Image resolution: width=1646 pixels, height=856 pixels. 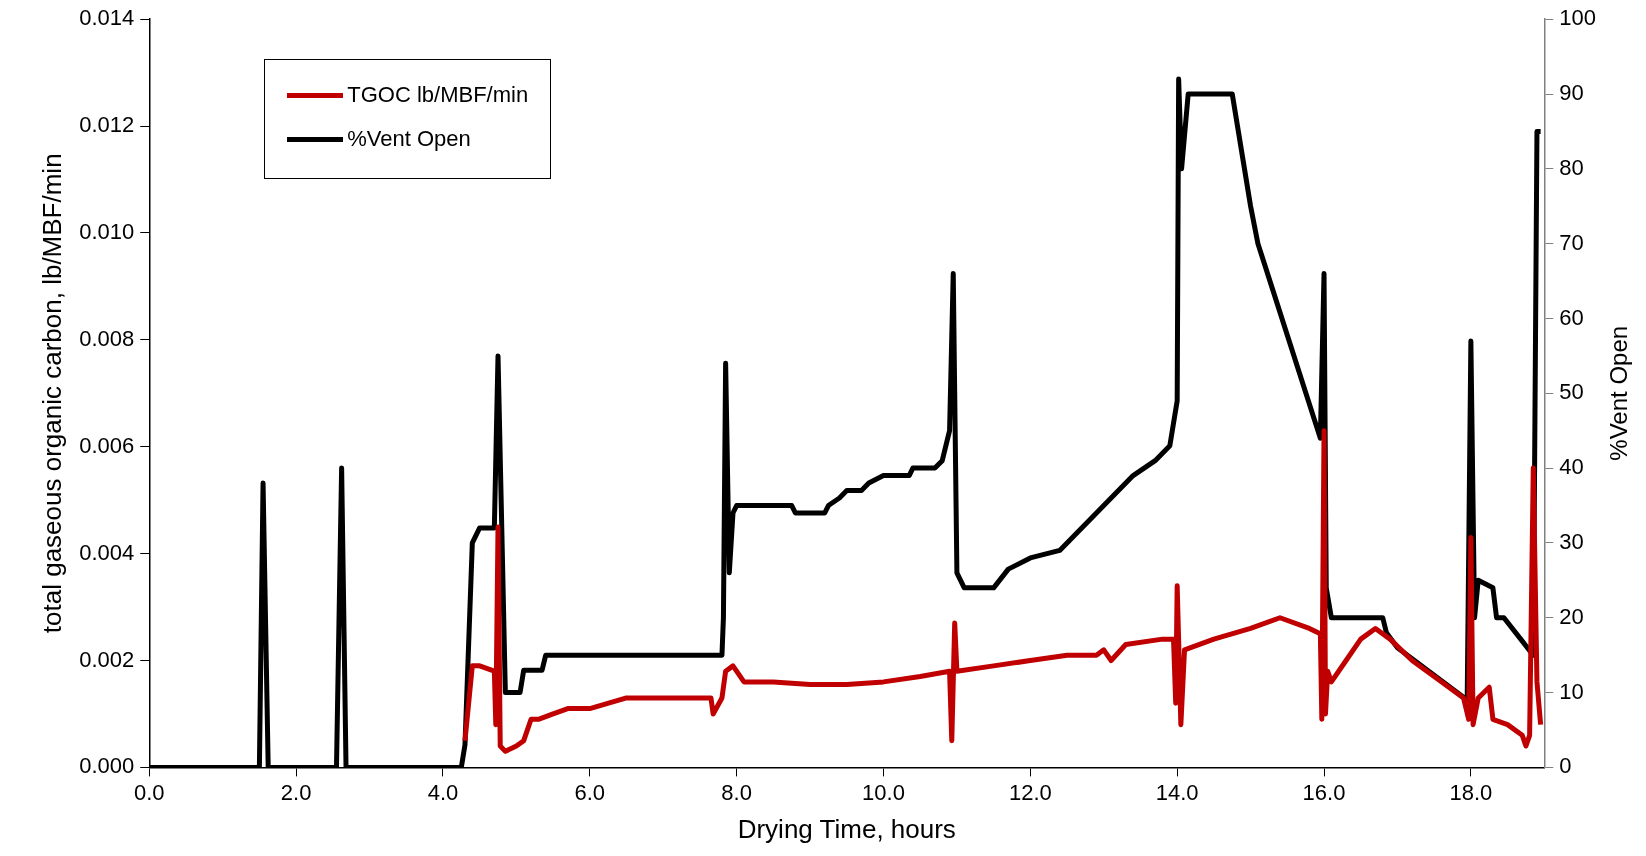 I want to click on y-tick-label: 0.014, so click(x=107, y=18).